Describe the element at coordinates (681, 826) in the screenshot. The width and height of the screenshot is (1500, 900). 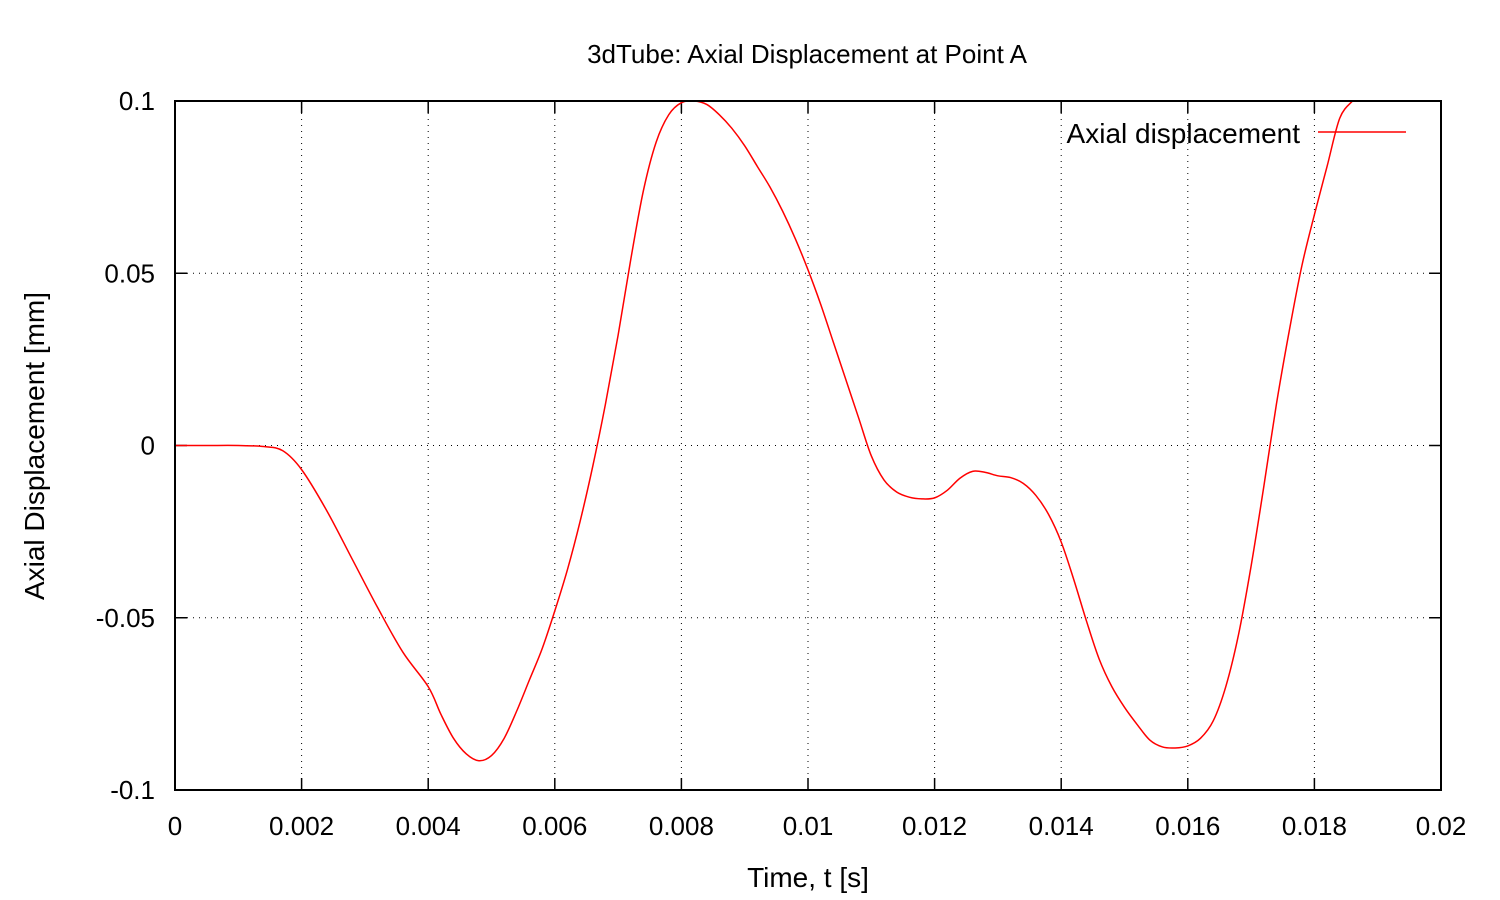
I see `x-tick-label: 0.008` at that location.